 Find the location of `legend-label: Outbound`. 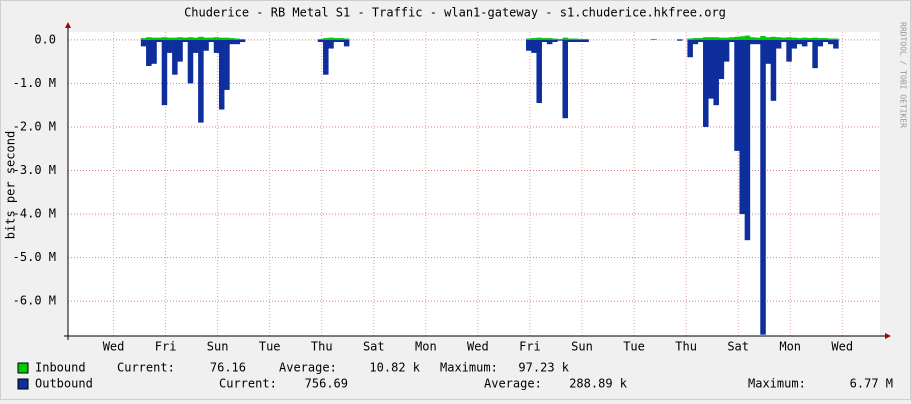

legend-label: Outbound is located at coordinates (64, 384).